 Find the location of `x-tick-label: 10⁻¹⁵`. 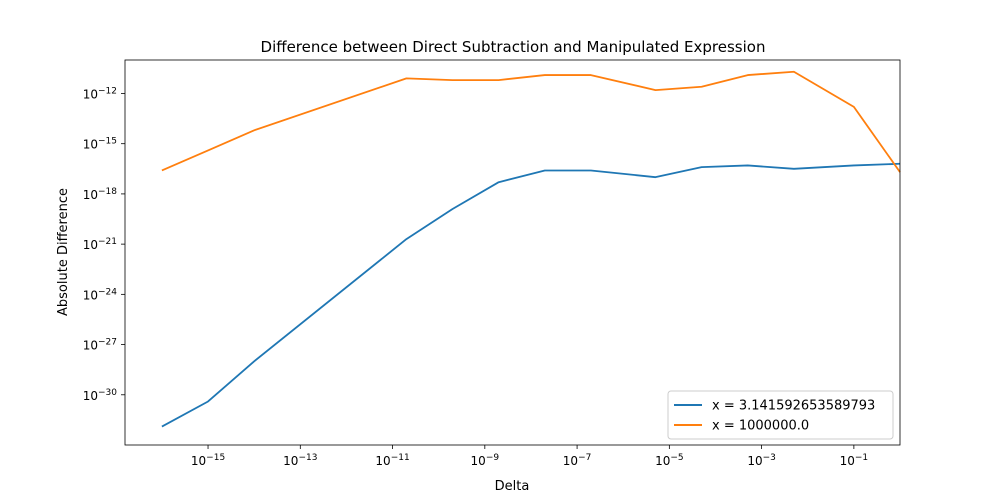

x-tick-label: 10⁻¹⁵ is located at coordinates (208, 460).